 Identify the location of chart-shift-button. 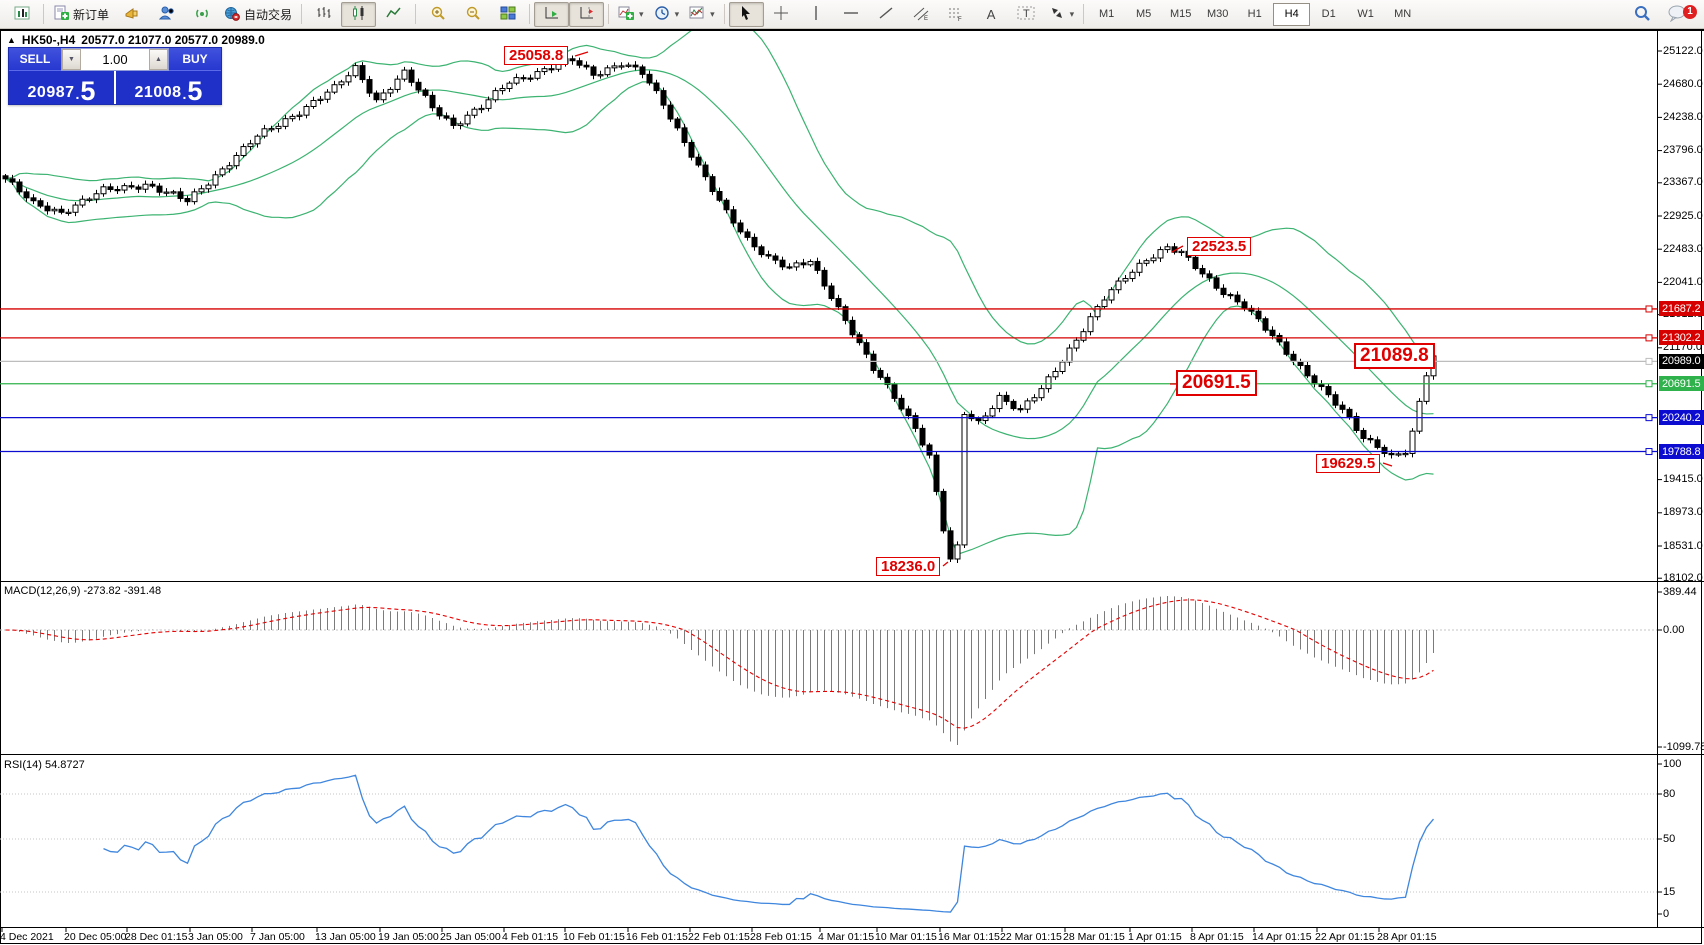
(587, 14).